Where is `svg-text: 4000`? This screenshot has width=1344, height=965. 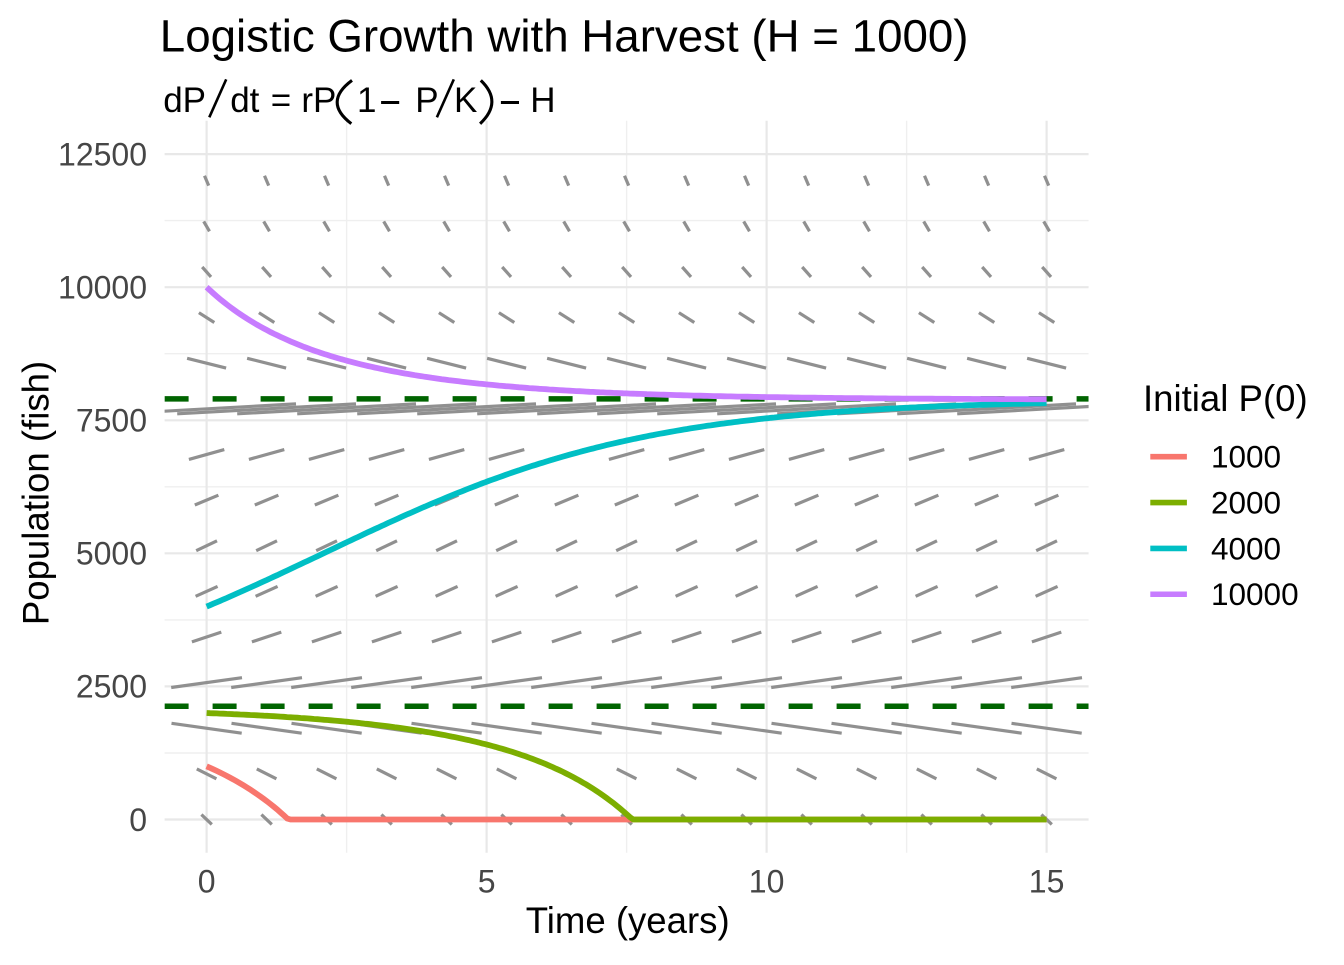 svg-text: 4000 is located at coordinates (1246, 548).